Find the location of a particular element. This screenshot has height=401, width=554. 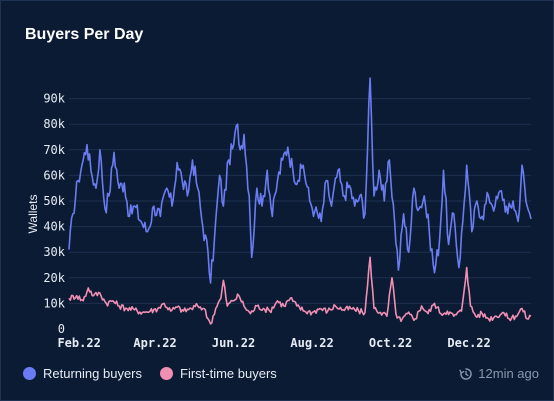

refresh-clock-icon is located at coordinates (466, 373).